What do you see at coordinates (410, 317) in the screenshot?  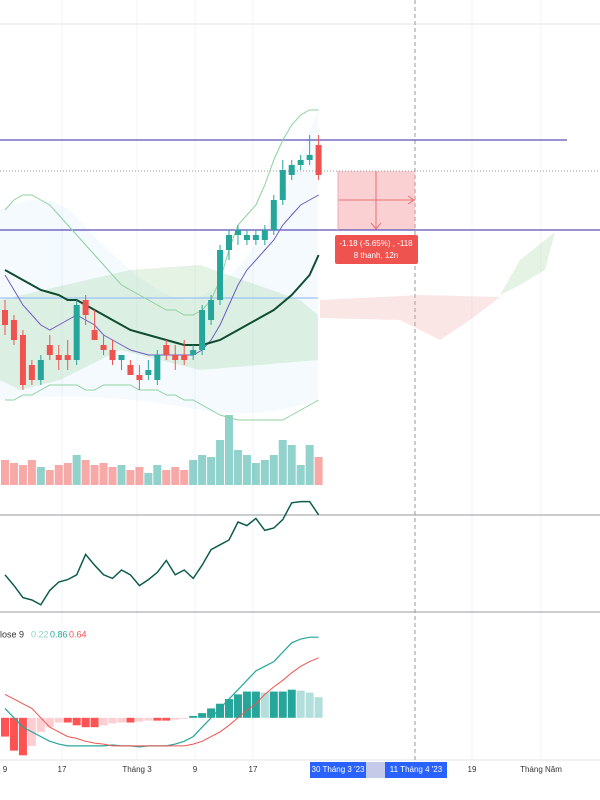 I see `cloud` at bounding box center [410, 317].